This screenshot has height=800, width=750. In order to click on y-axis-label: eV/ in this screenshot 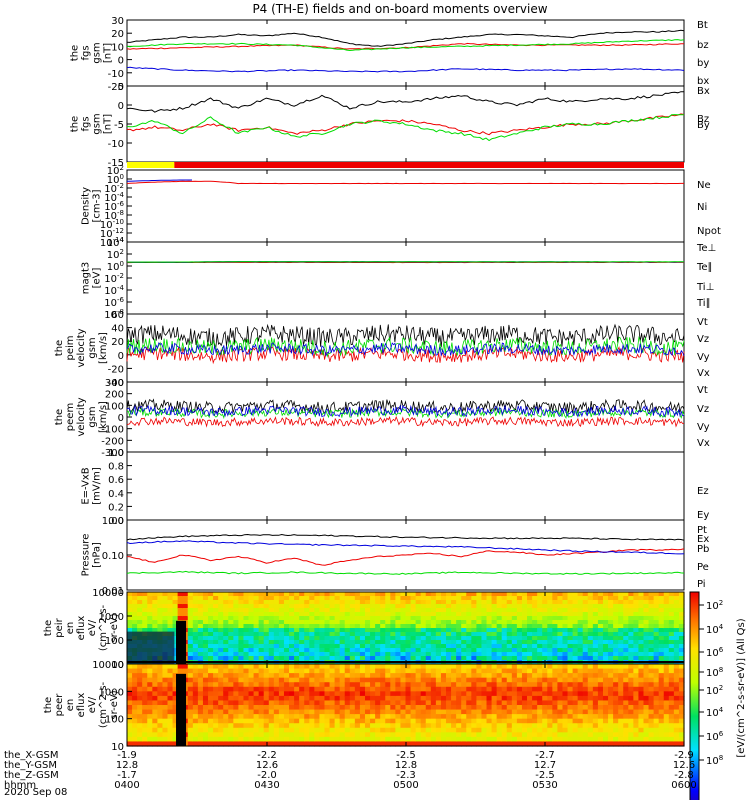, I will do `click(92, 704)`.